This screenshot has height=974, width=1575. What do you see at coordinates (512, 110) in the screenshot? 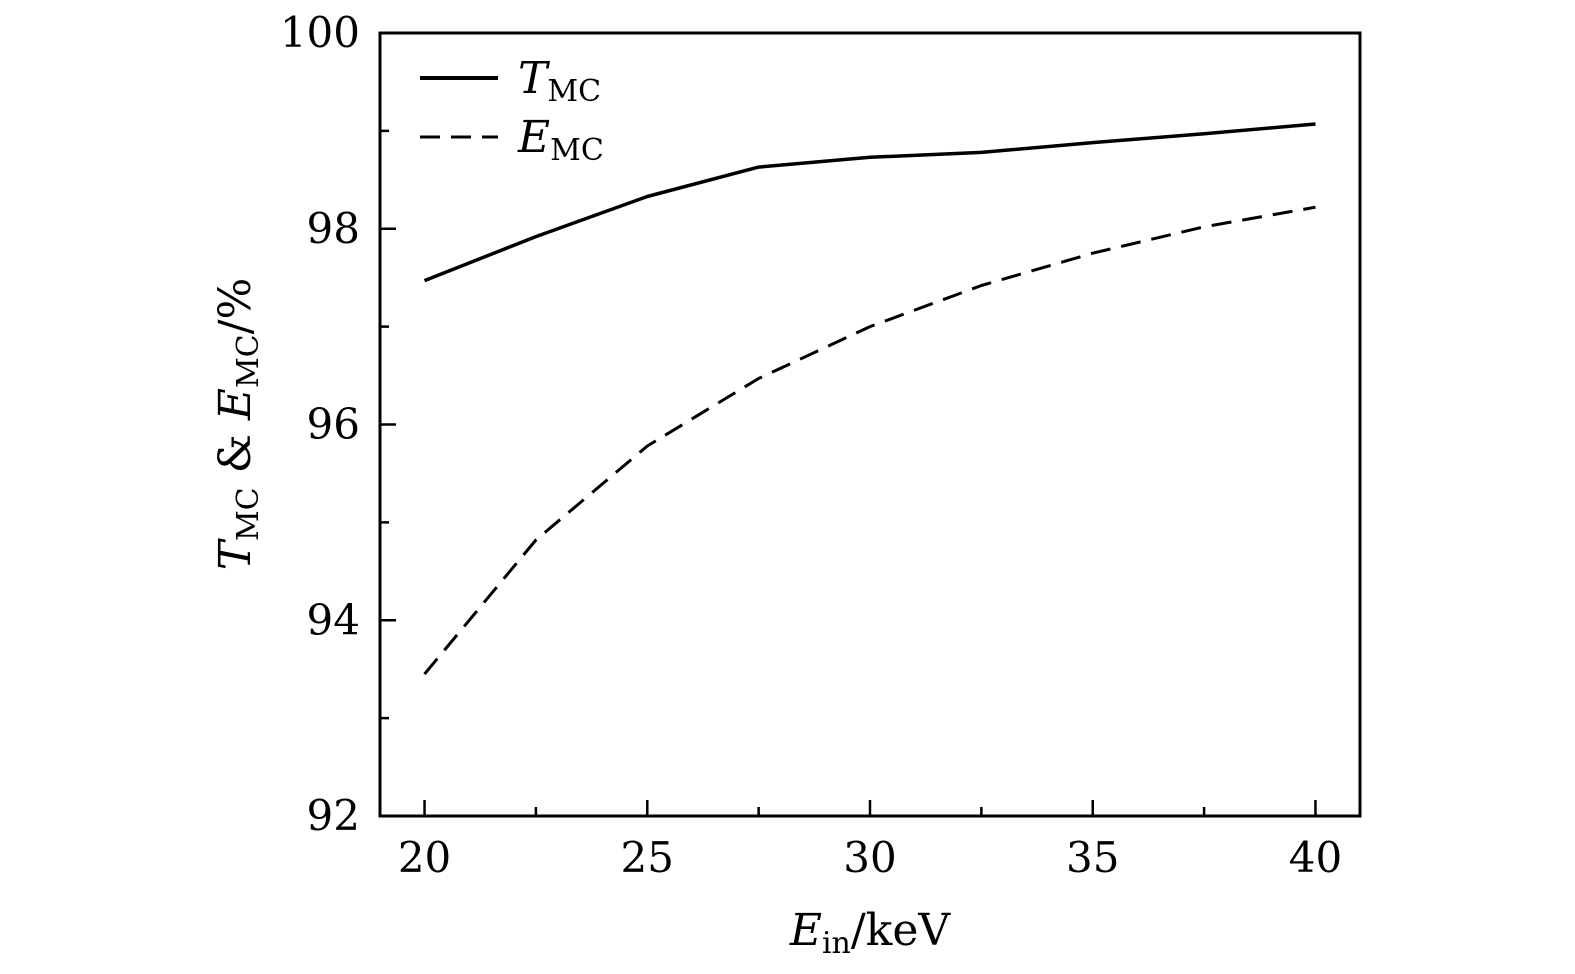
I see `legend: TMC EMC` at bounding box center [512, 110].